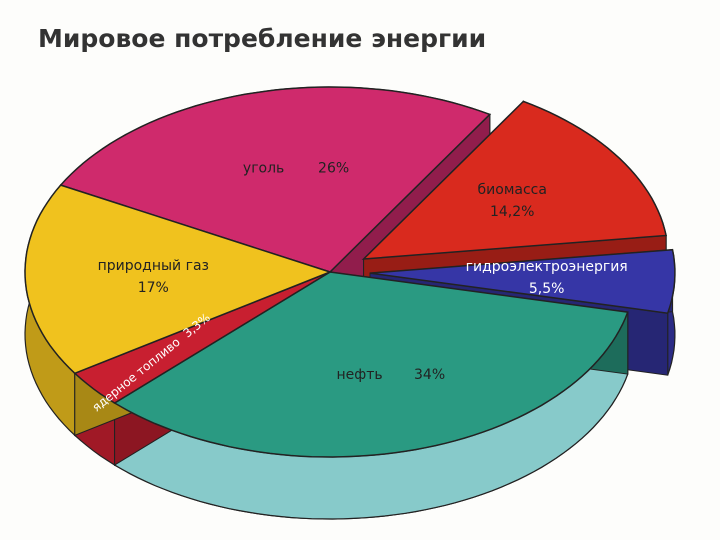  I want to click on value-label: 5,5%, so click(547, 289).